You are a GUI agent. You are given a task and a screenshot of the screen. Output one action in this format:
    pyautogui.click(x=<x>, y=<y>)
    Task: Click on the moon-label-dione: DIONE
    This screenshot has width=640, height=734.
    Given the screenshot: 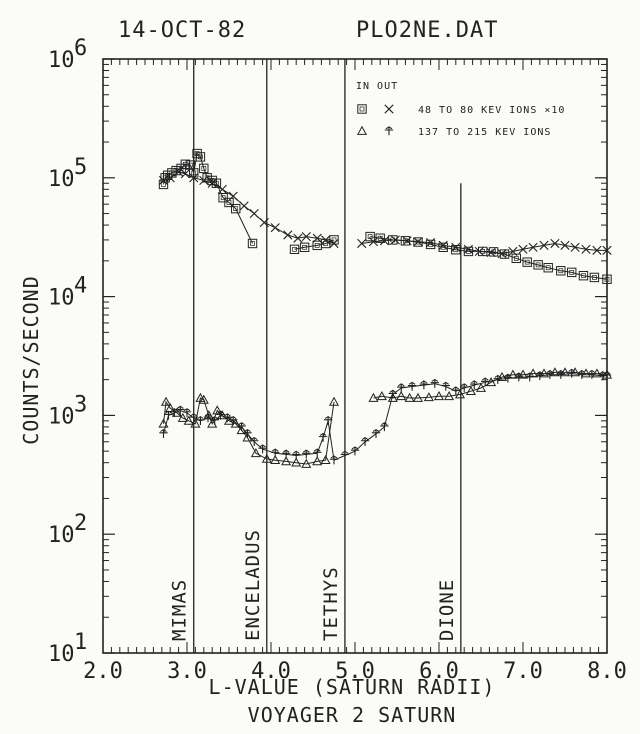 What is the action you would take?
    pyautogui.click(x=447, y=610)
    